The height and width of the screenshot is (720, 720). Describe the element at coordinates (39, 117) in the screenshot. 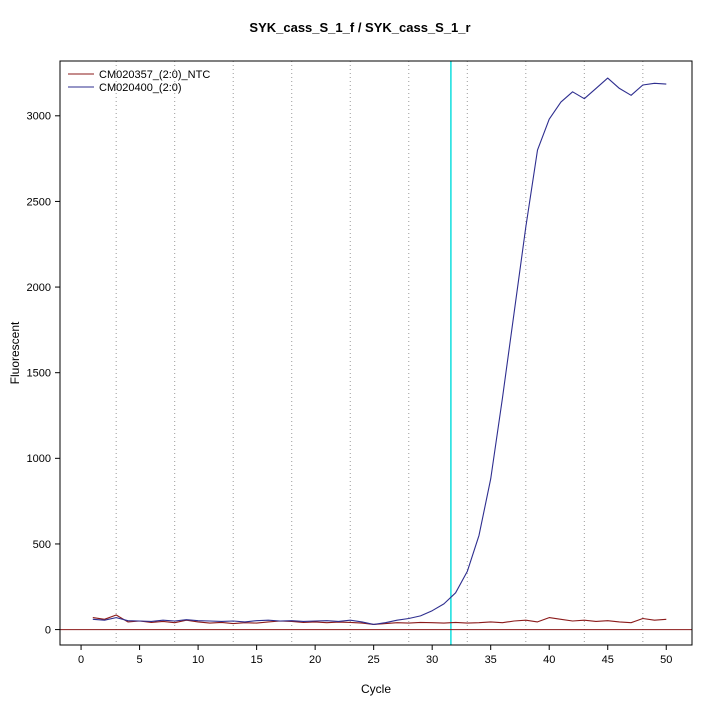

I see `y-tick-label: 3000` at that location.